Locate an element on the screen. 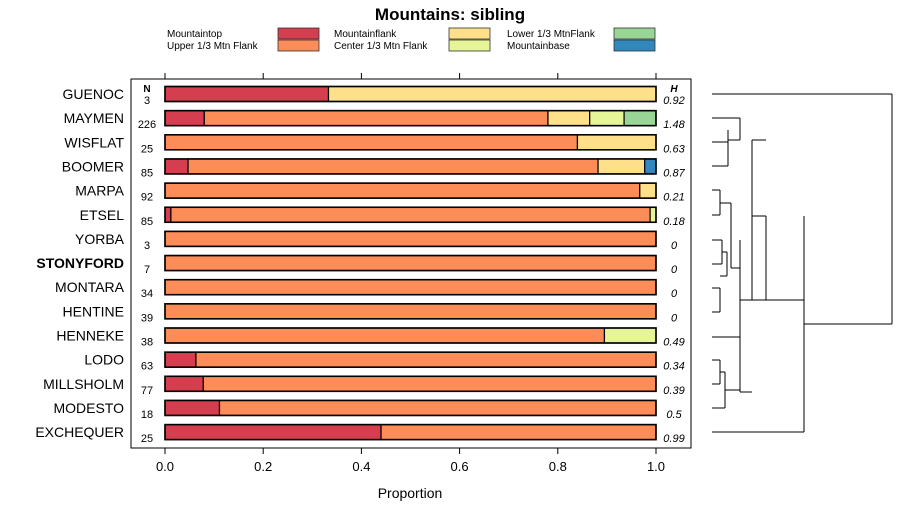 This screenshot has height=520, width=900. h-value: 0.39 is located at coordinates (673, 391).